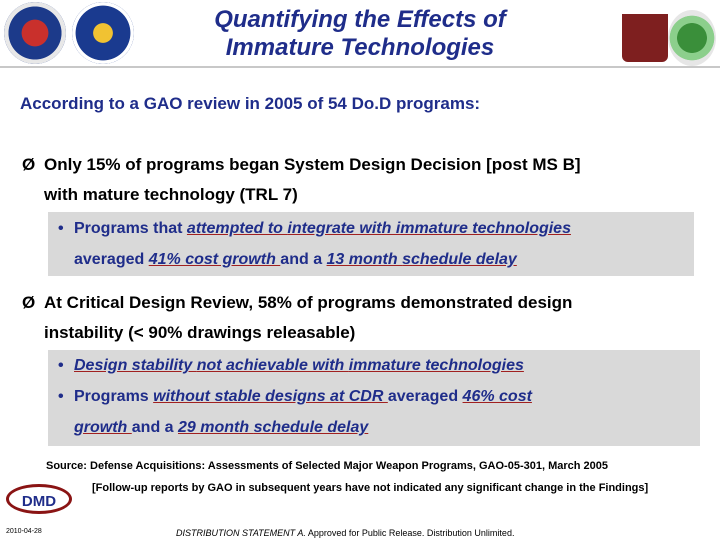  Describe the element at coordinates (364, 259) in the screenshot. I see `text-fragment: 13 month` at that location.